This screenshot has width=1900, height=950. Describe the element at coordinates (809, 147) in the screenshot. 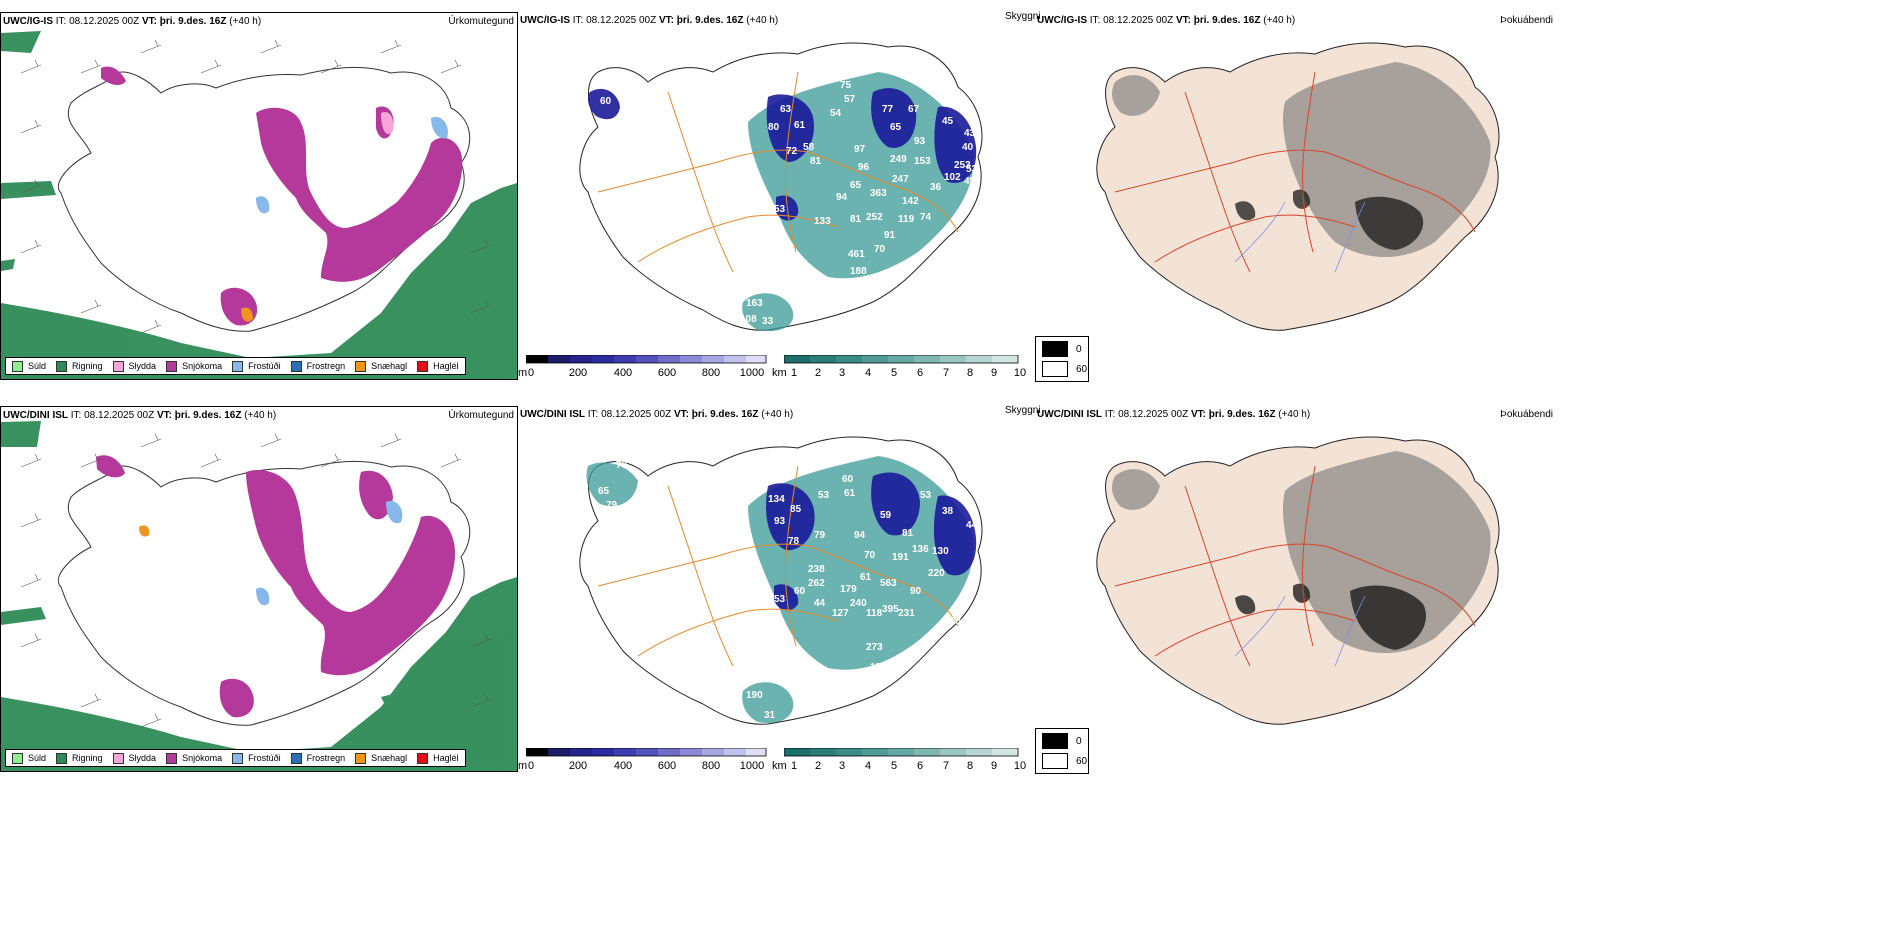

I see `depth-label: 58` at that location.